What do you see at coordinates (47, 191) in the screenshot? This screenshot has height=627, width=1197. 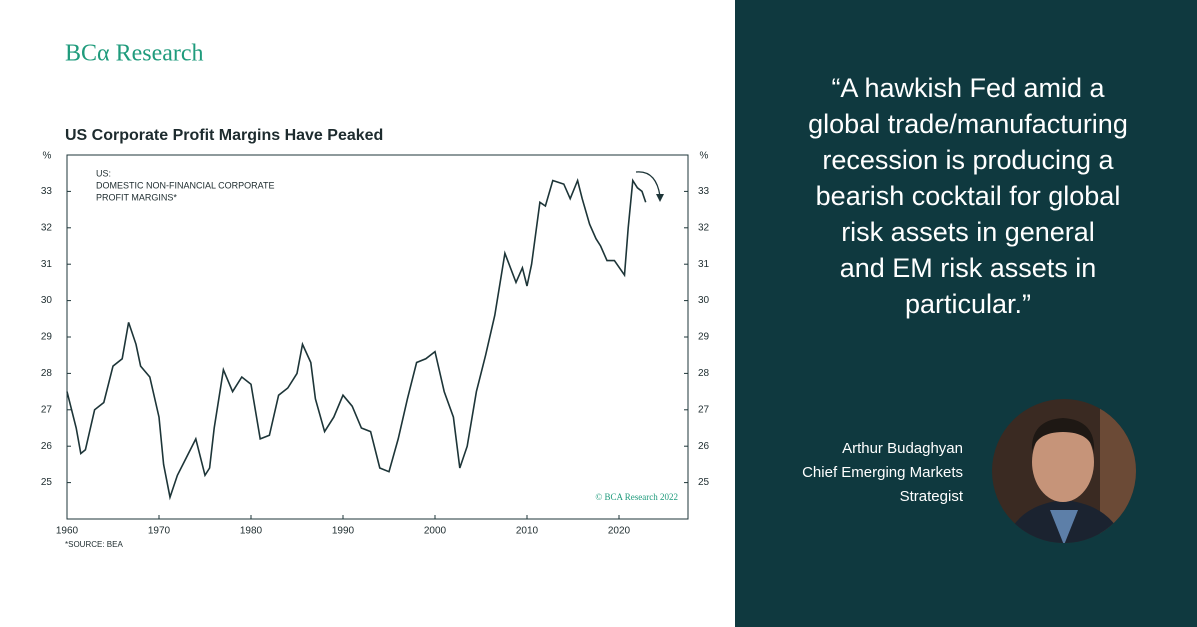 I see `y-tick-label: 33` at bounding box center [47, 191].